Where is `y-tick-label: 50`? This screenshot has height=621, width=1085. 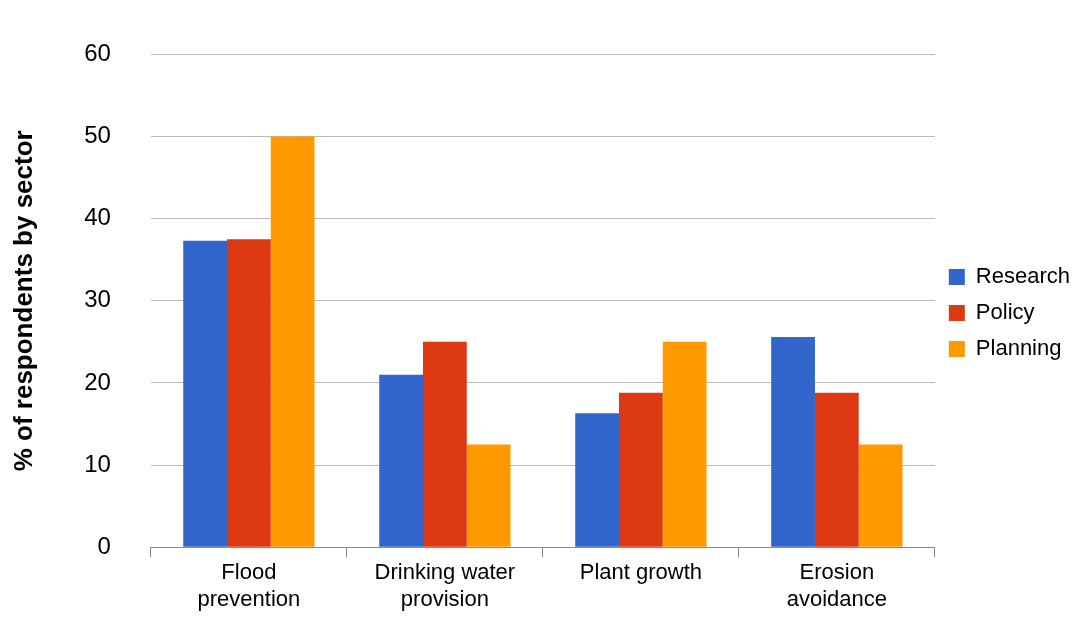 y-tick-label: 50 is located at coordinates (97, 135).